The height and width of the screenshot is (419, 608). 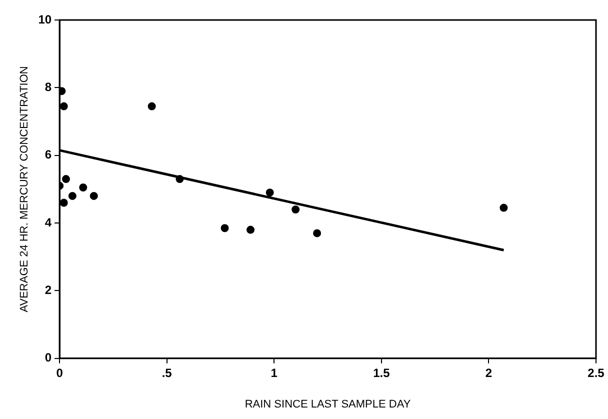 What do you see at coordinates (45, 19) in the screenshot?
I see `y-tick-label: 10` at bounding box center [45, 19].